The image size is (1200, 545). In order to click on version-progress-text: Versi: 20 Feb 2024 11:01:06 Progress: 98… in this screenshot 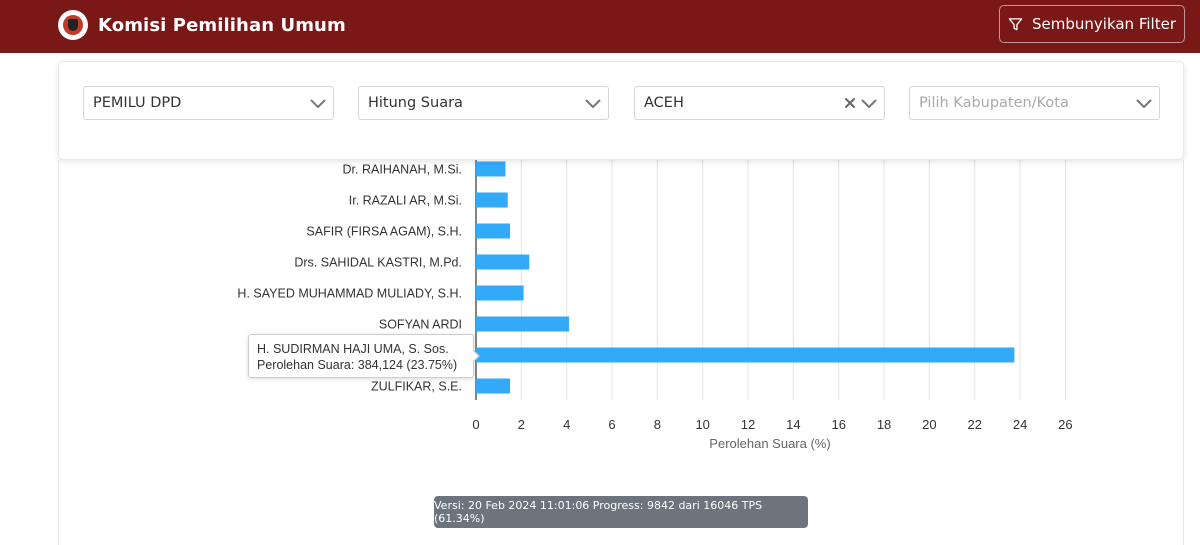, I will do `click(598, 512)`.